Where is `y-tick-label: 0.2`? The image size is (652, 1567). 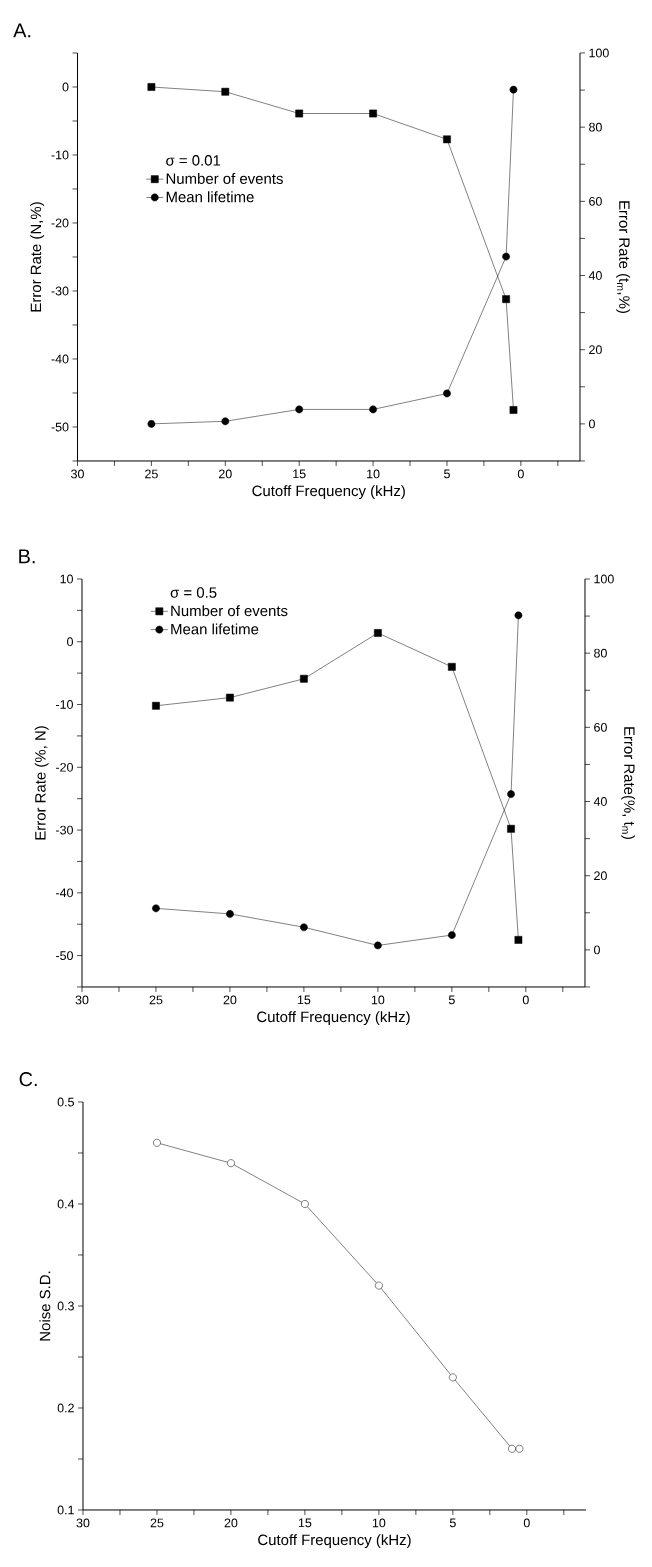
y-tick-label: 0.2 is located at coordinates (65, 1408).